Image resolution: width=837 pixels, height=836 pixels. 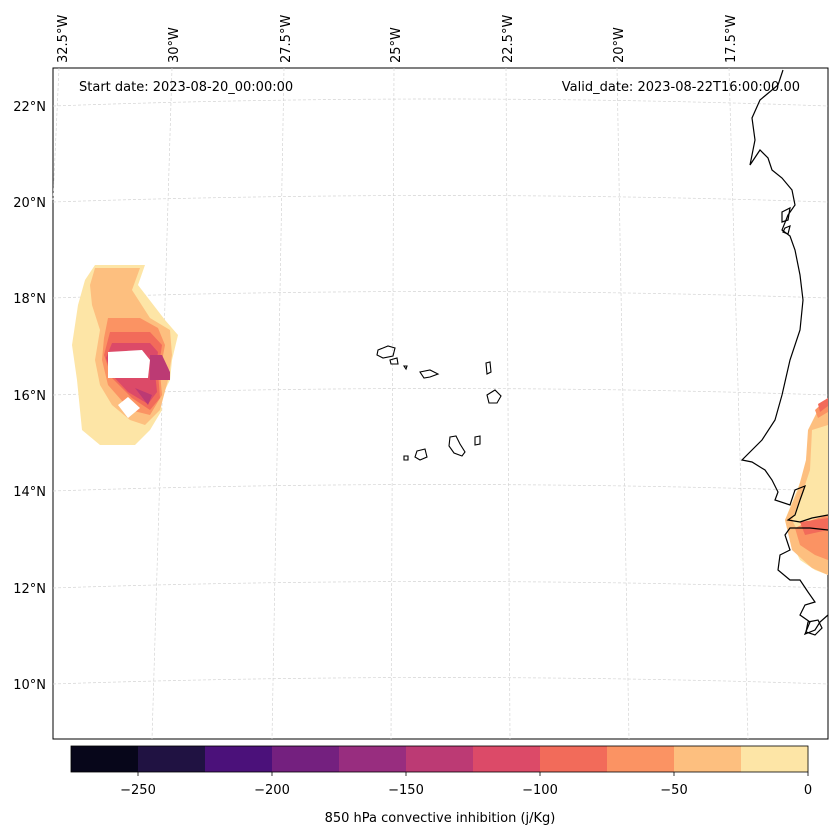 I want to click on lon-label: 30°W, so click(x=174, y=45).